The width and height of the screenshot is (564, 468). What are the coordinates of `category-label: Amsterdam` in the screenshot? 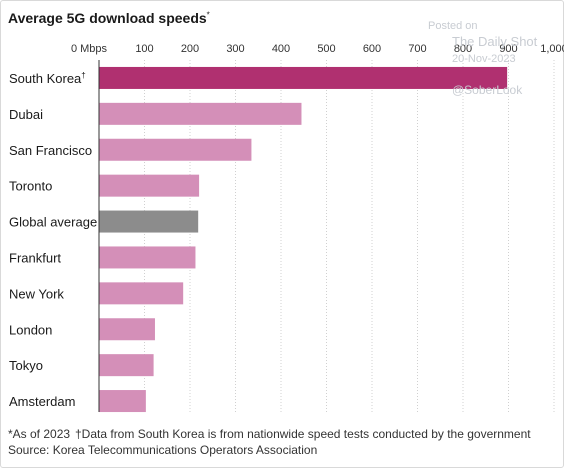 It's located at (42, 401).